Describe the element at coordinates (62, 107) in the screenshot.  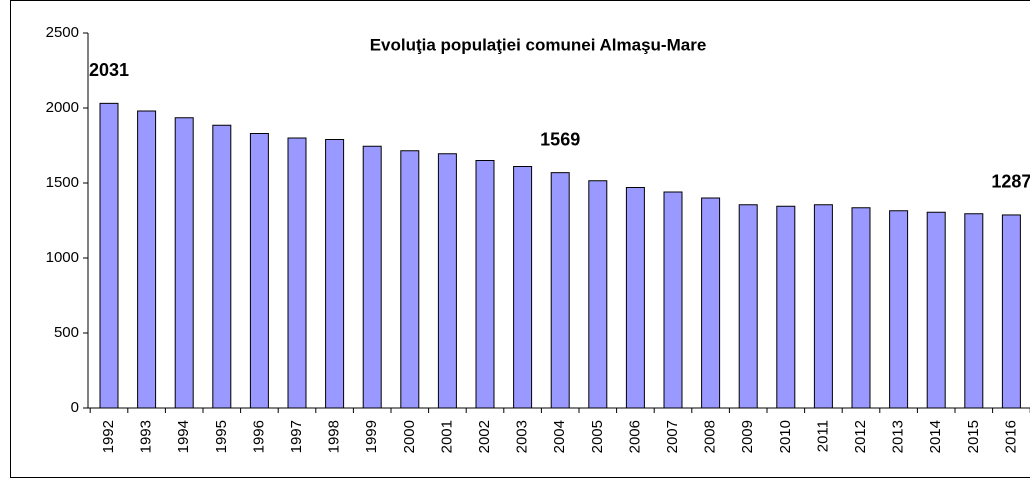
I see `y-tick-label: 2000` at that location.